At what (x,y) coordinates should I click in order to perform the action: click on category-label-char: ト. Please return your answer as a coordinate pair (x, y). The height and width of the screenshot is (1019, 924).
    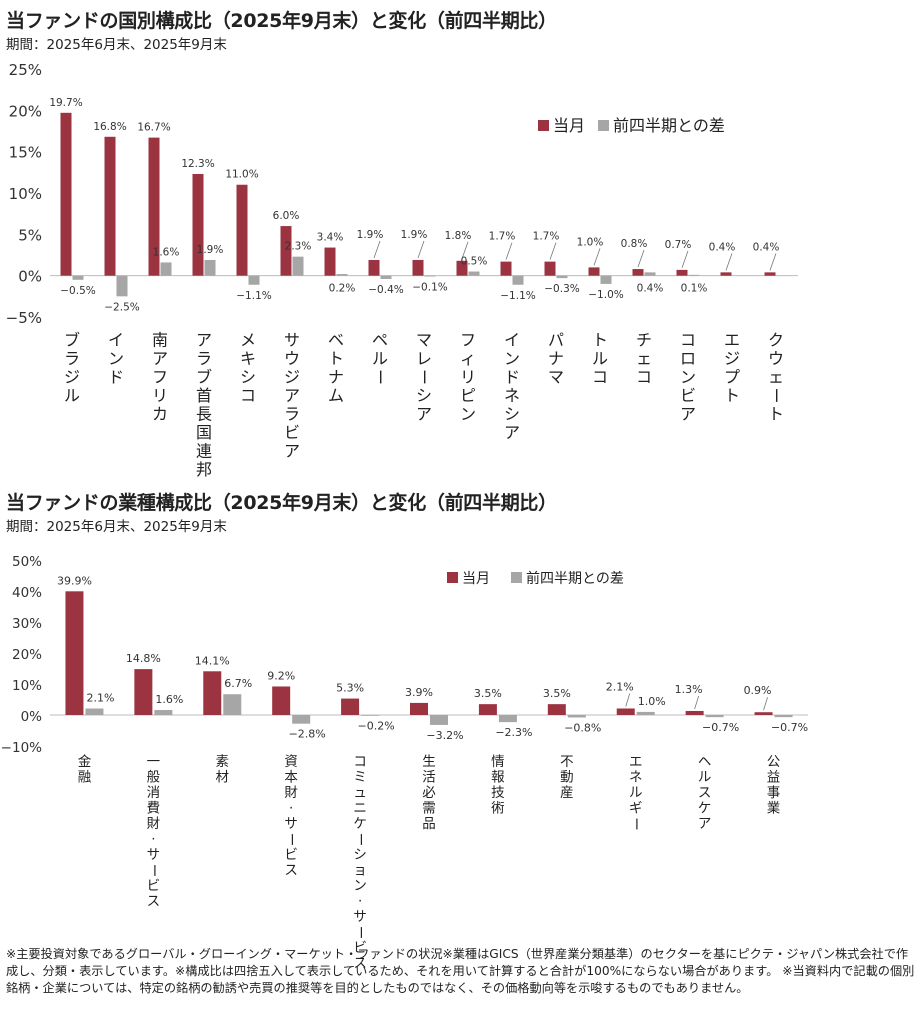
    Looking at the image, I should click on (600, 340).